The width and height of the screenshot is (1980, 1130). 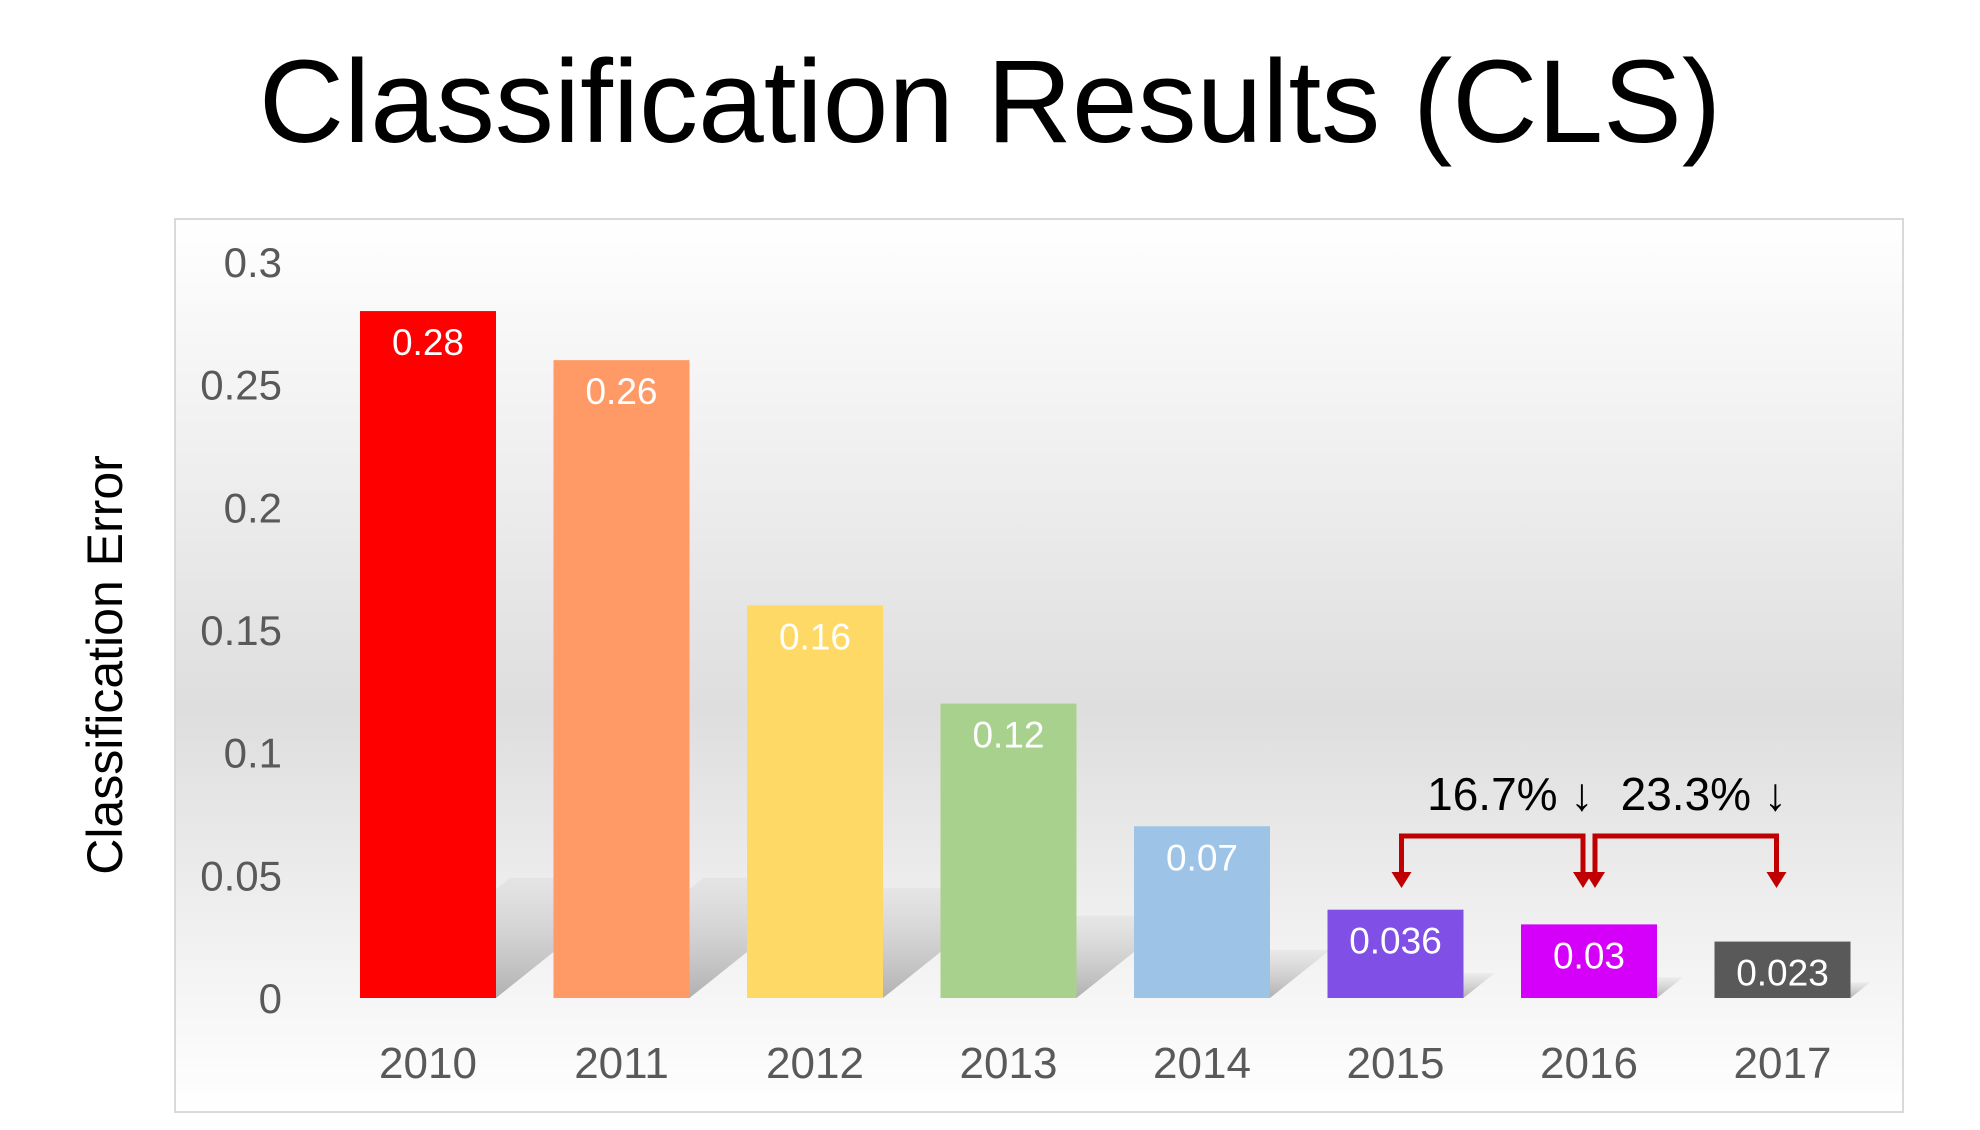 I want to click on bar-value-label: 0.16, so click(x=815, y=636).